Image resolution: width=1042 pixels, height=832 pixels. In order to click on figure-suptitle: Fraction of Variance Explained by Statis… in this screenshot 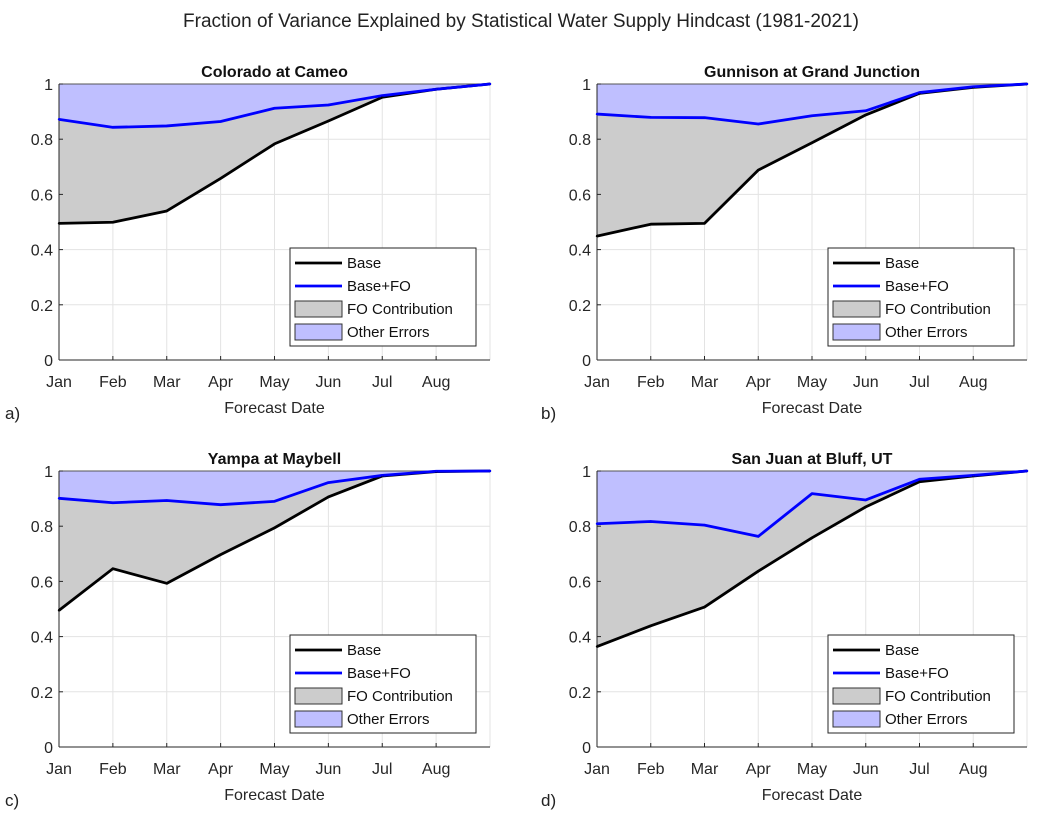, I will do `click(521, 21)`.